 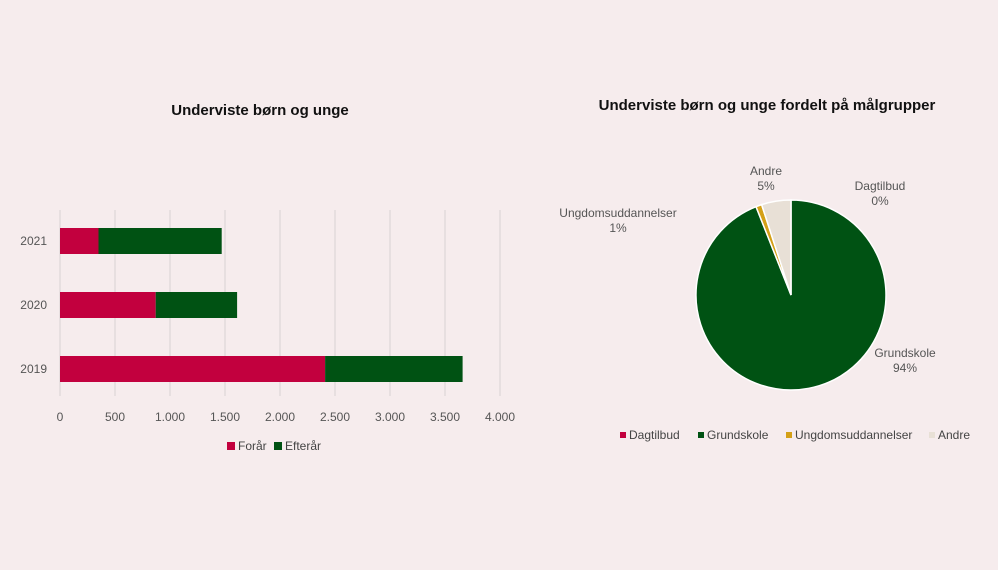 I want to click on x-tick-label: 2.500, so click(x=335, y=417).